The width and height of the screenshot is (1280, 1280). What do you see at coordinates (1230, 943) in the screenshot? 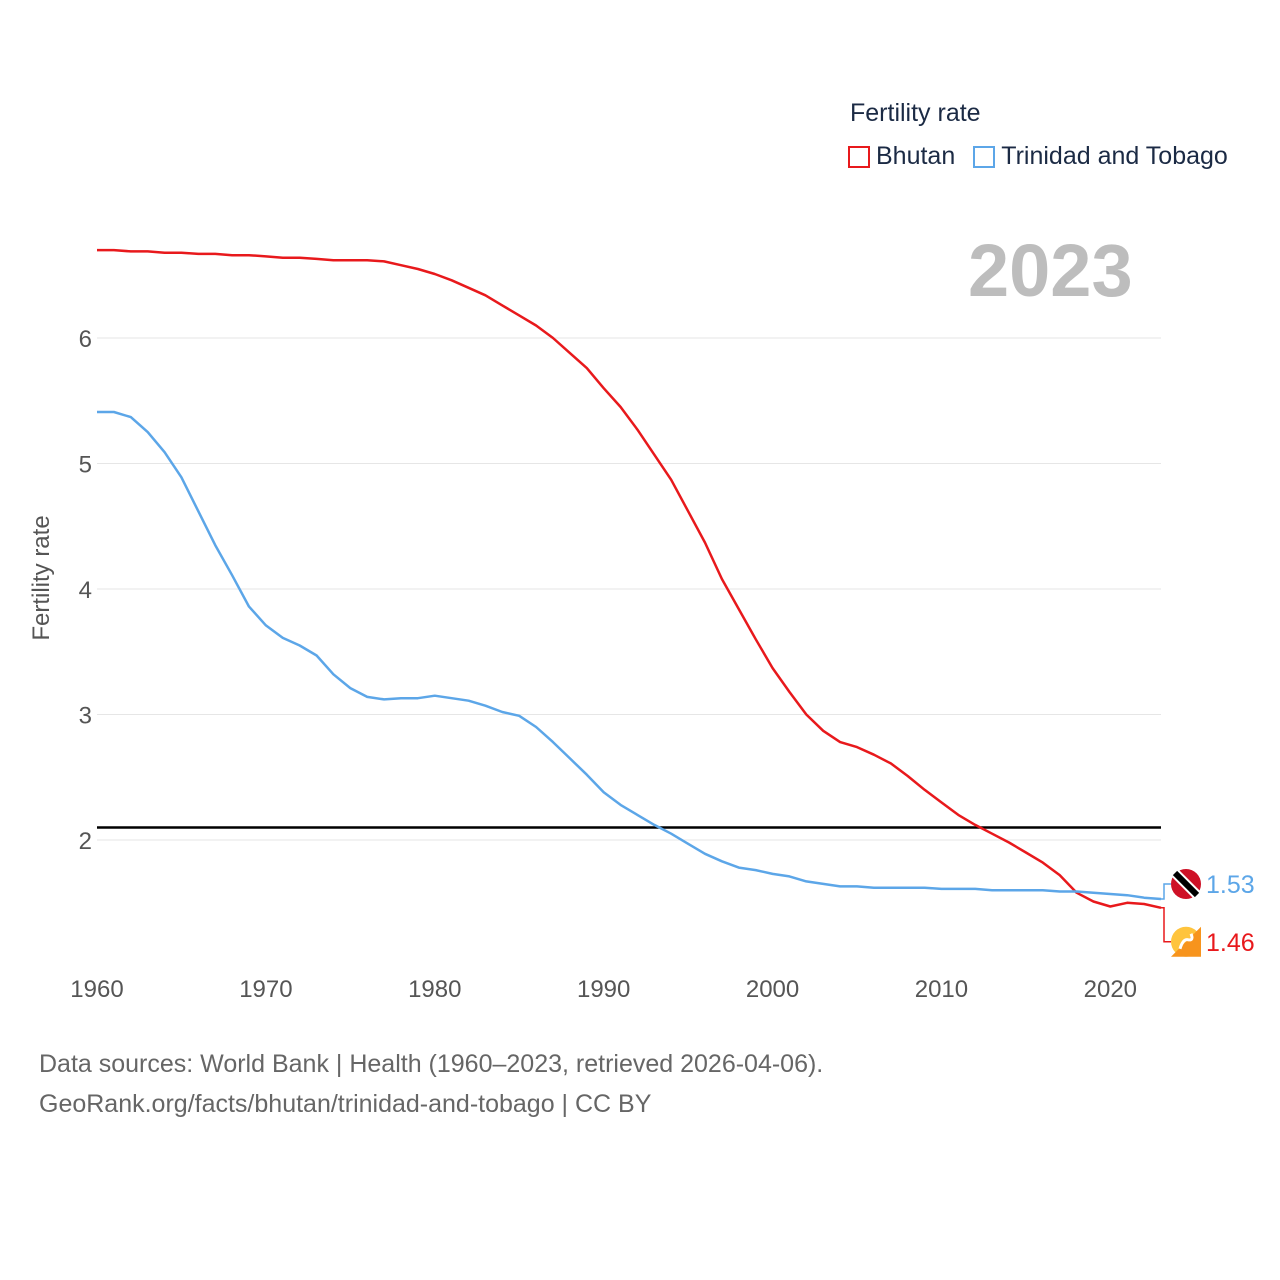
I see `end-value-label-bhutan: 1.46` at bounding box center [1230, 943].